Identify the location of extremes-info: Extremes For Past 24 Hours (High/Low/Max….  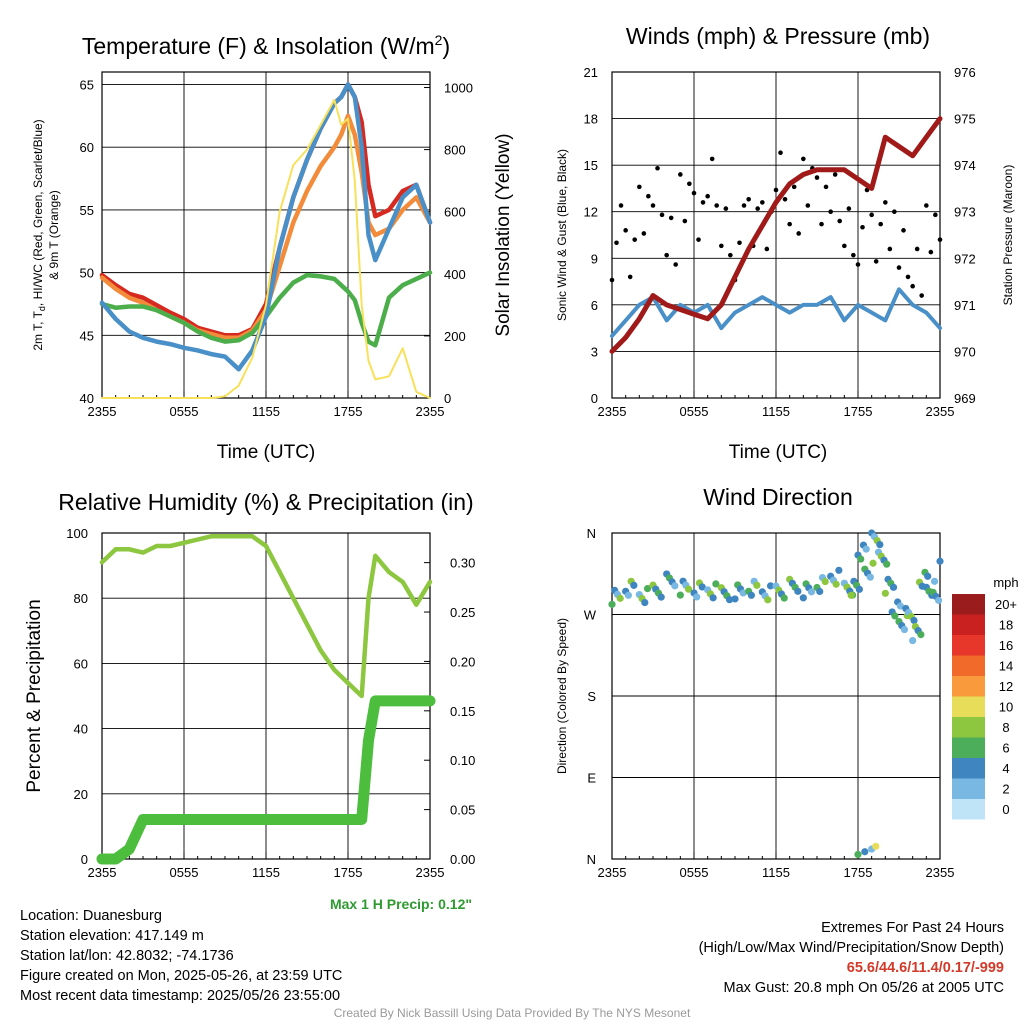
(851, 958).